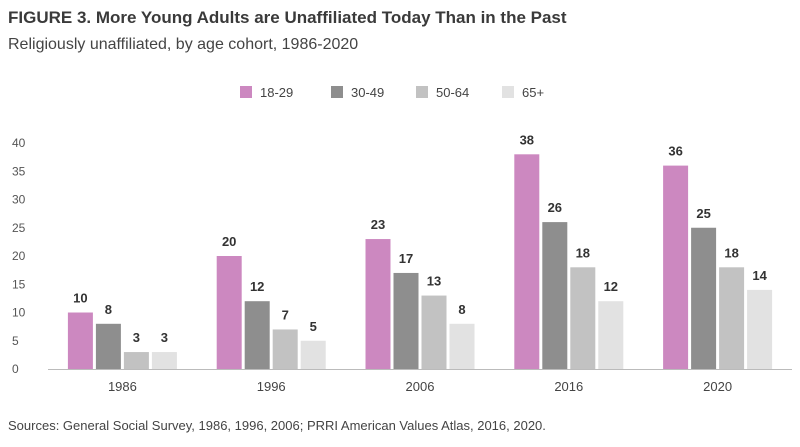 The width and height of the screenshot is (800, 447). I want to click on data-label-2020-50-64: 18, so click(731, 252).